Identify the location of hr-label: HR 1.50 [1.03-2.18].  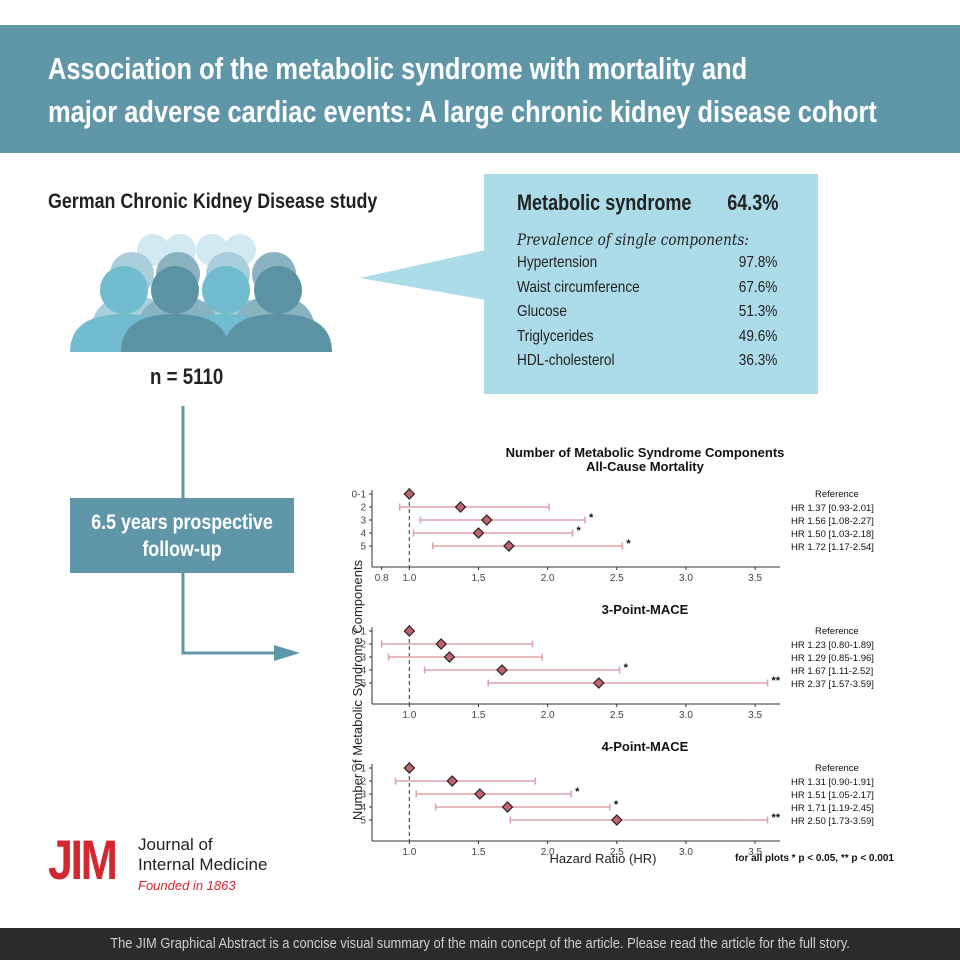
(832, 534).